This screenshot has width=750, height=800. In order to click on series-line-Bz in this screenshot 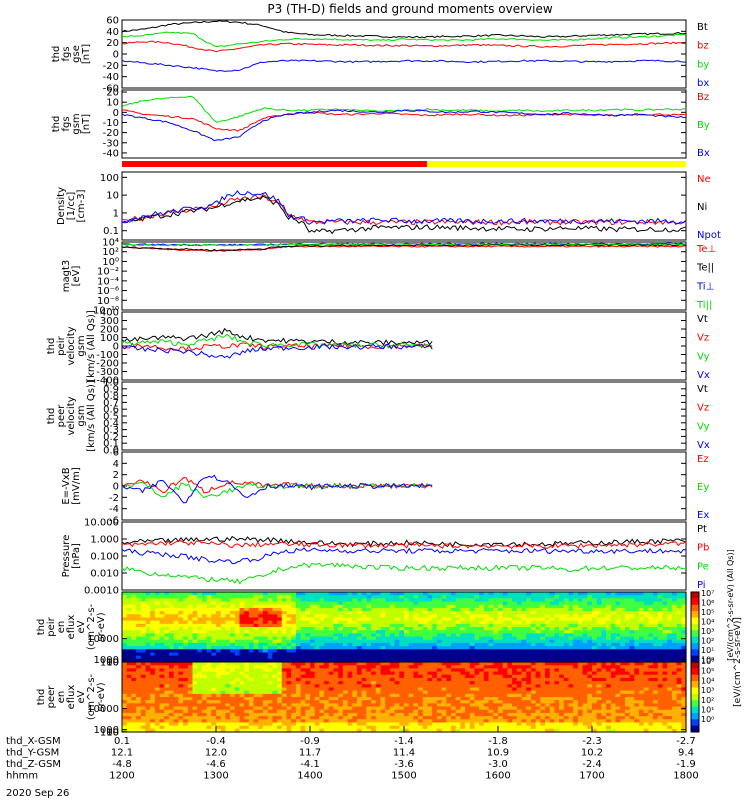, I will do `click(404, 120)`.